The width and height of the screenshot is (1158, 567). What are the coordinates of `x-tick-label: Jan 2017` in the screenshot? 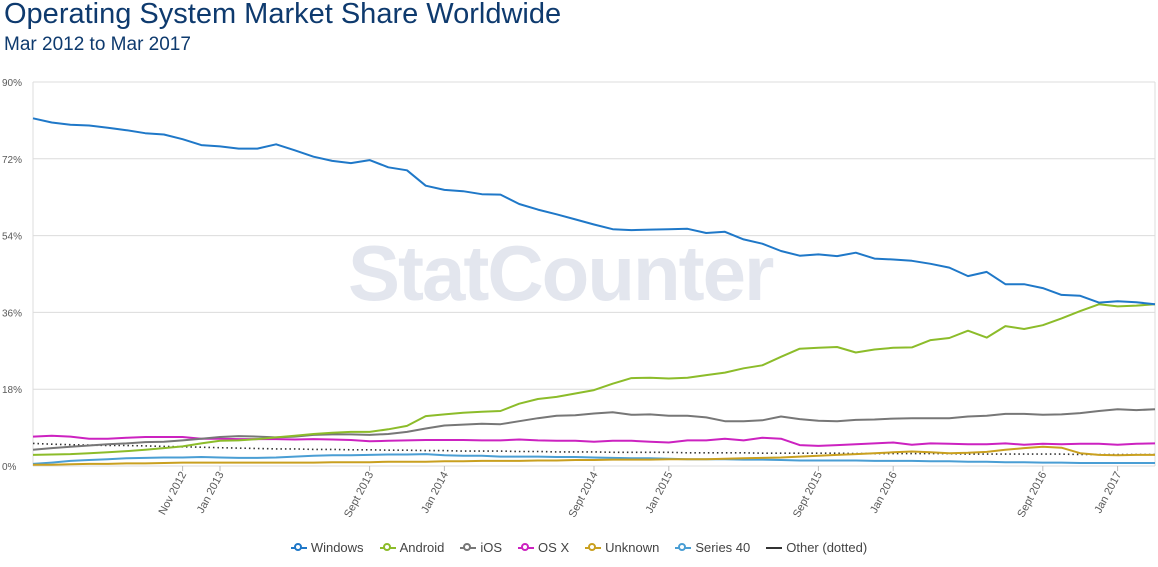 It's located at (1108, 493).